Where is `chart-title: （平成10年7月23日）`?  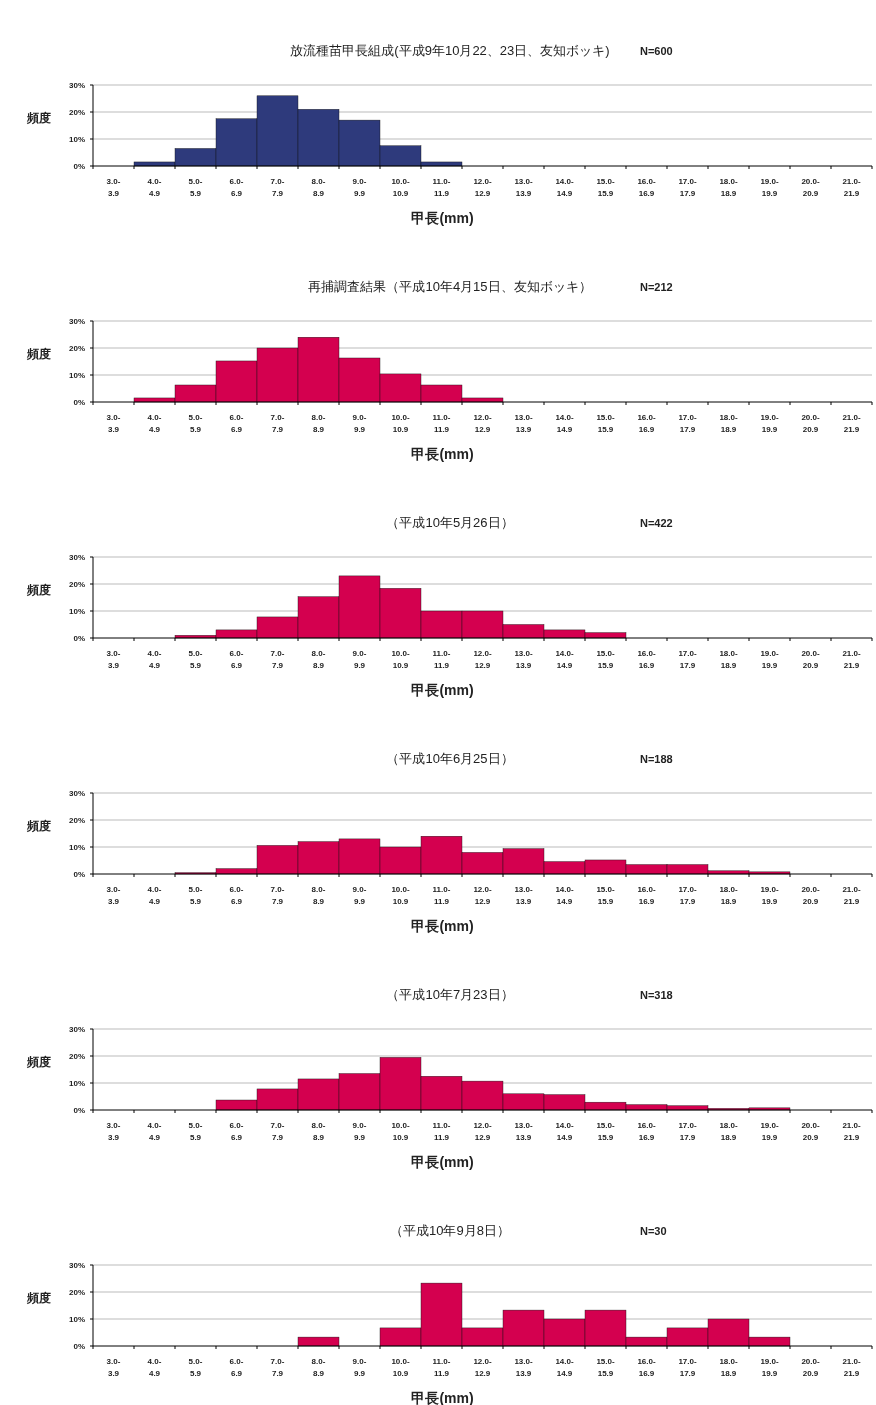 chart-title: （平成10年7月23日） is located at coordinates (450, 994).